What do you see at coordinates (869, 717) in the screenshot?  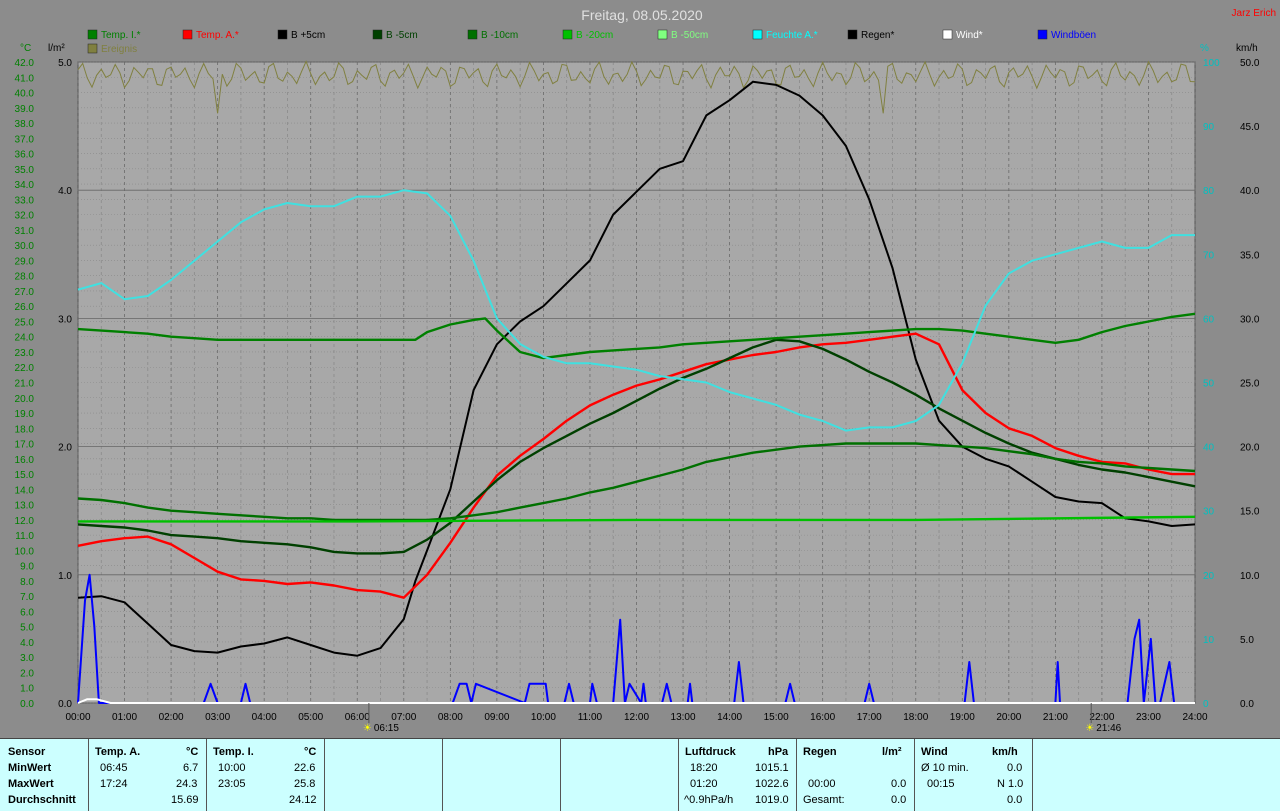 I see `time-tick-label: 17:00` at bounding box center [869, 717].